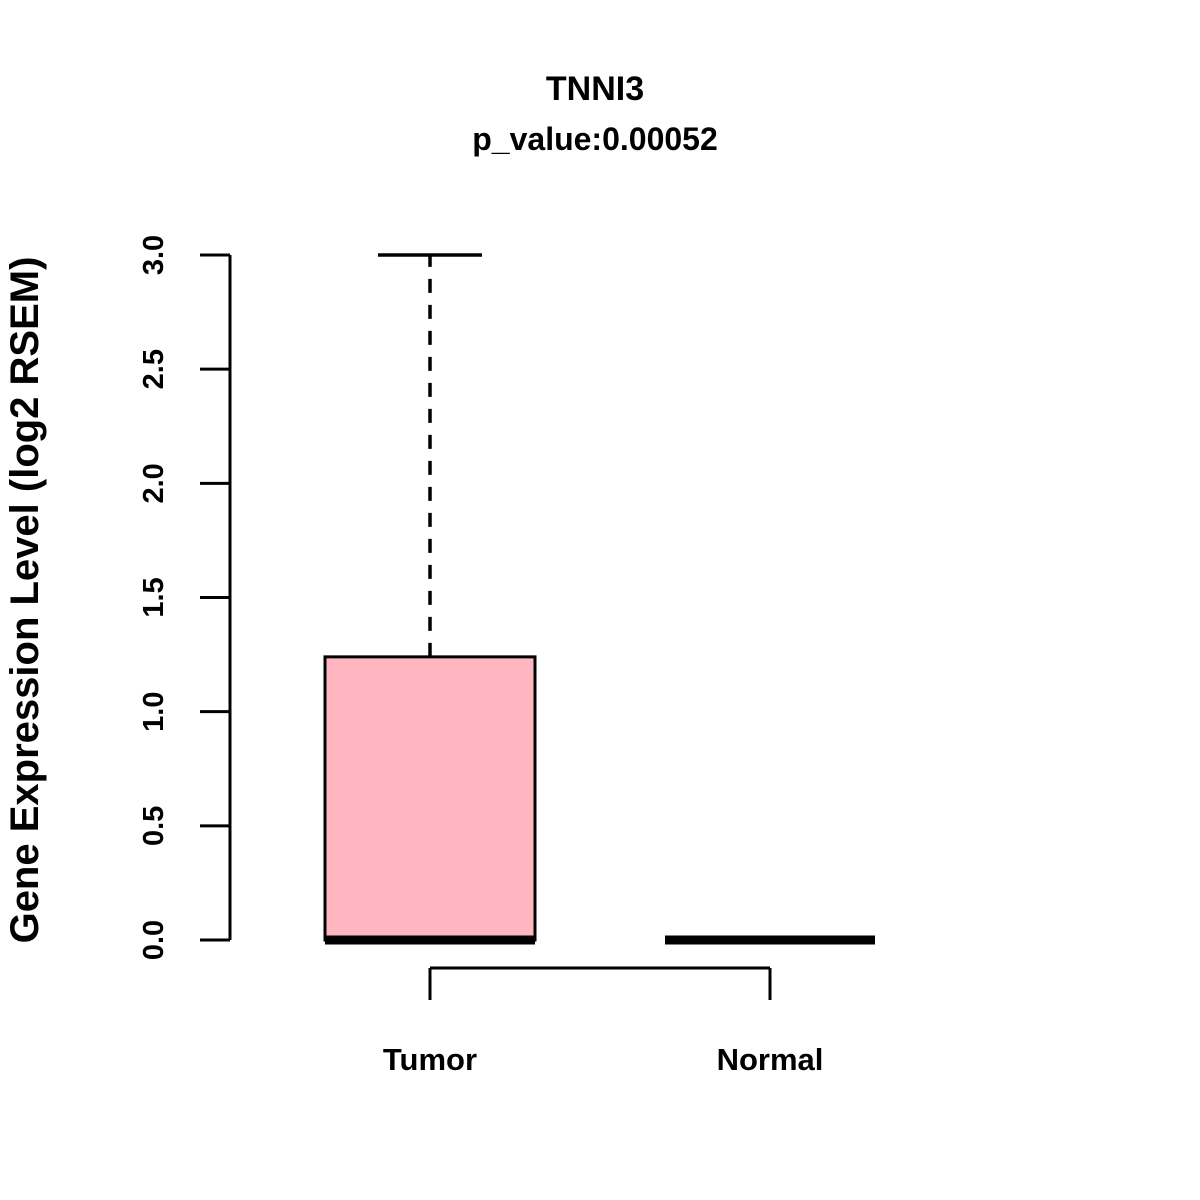 This screenshot has height=1200, width=1200. I want to click on y-axis-label: Gene Expression Level (log2 RSEM), so click(25, 600).